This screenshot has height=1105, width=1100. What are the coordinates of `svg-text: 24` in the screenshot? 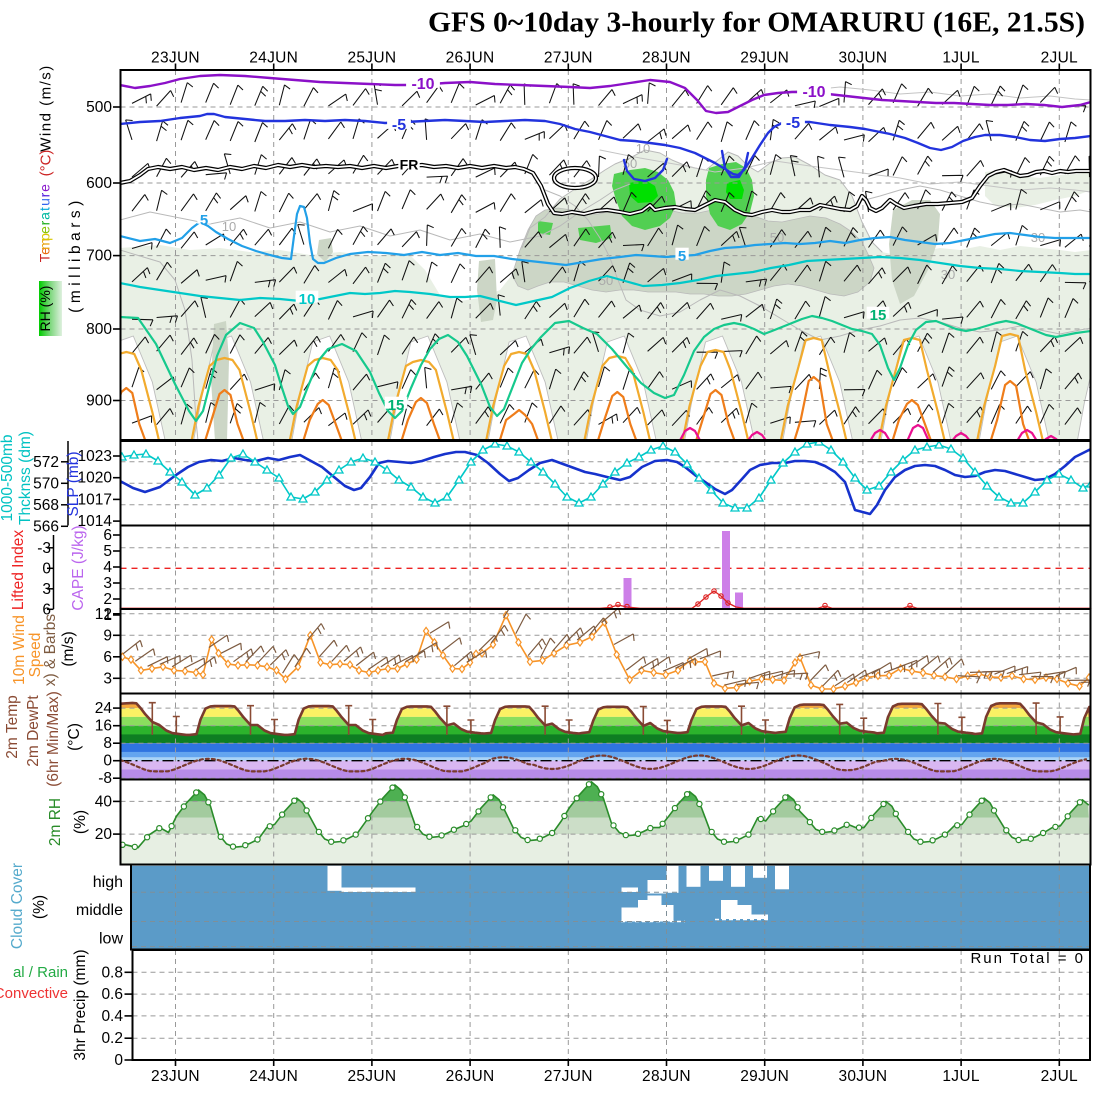 It's located at (104, 708).